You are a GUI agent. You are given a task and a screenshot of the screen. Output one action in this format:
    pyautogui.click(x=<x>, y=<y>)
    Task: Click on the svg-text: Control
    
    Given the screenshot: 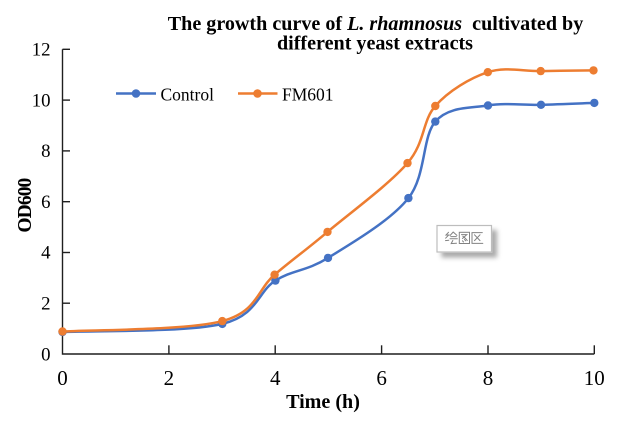 What is the action you would take?
    pyautogui.click(x=188, y=94)
    